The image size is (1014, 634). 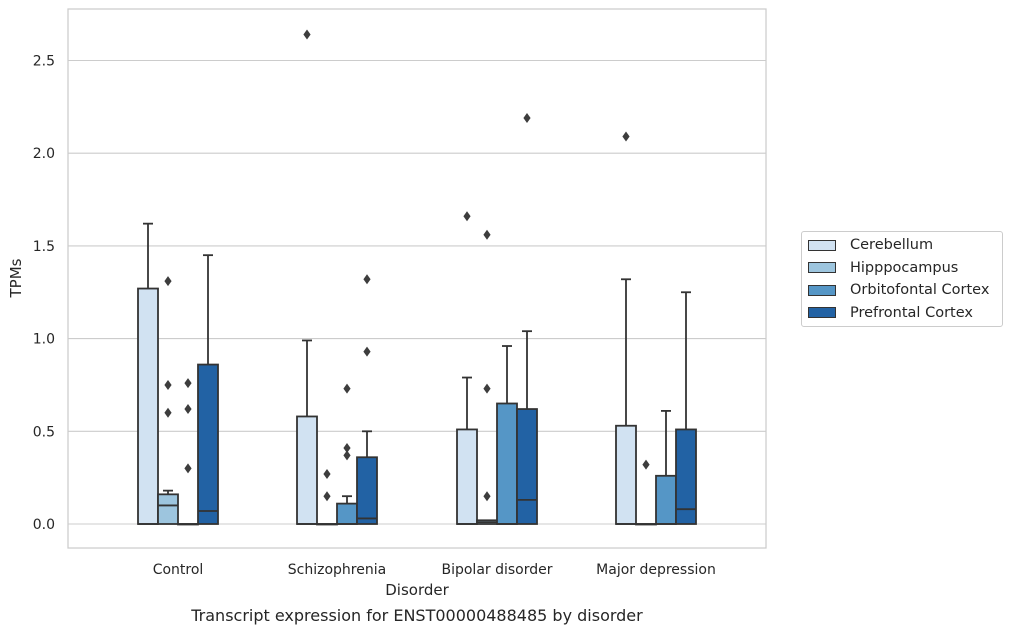 What do you see at coordinates (467, 368) in the screenshot?
I see `box-cerebellum-bipolar-disorder` at bounding box center [467, 368].